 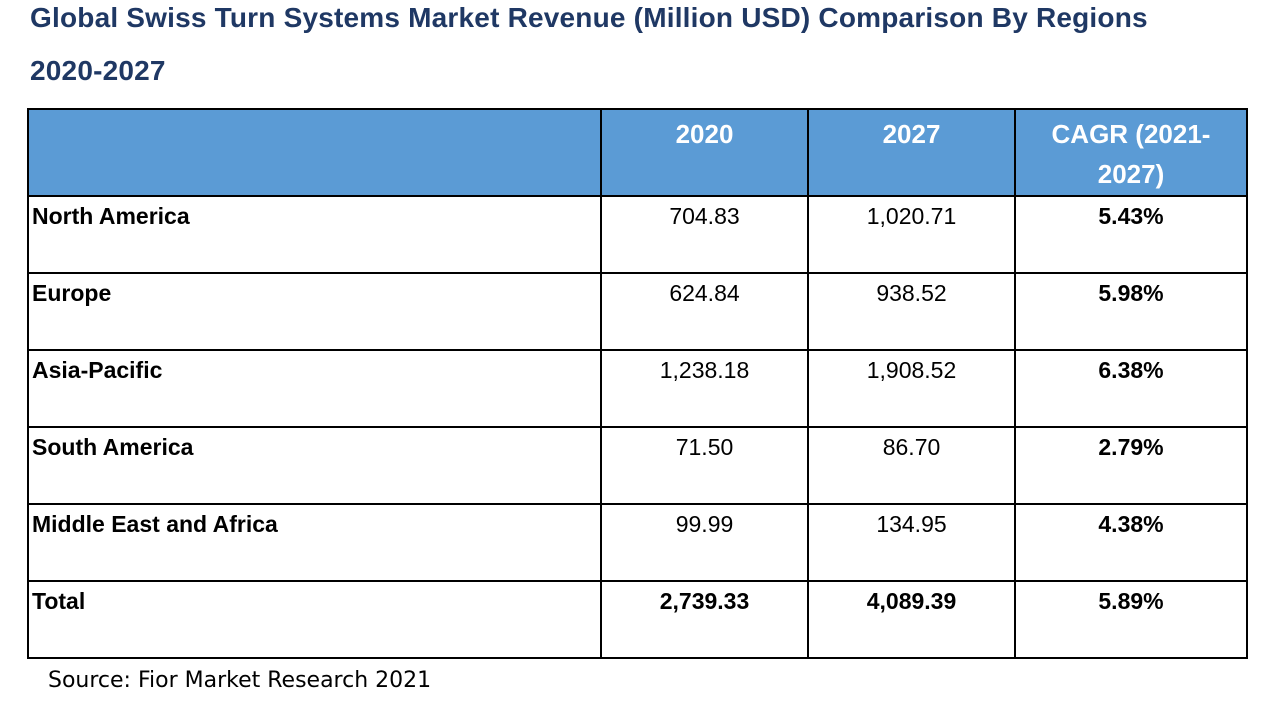 What do you see at coordinates (704, 152) in the screenshot?
I see `header-cell-2020: 2020` at bounding box center [704, 152].